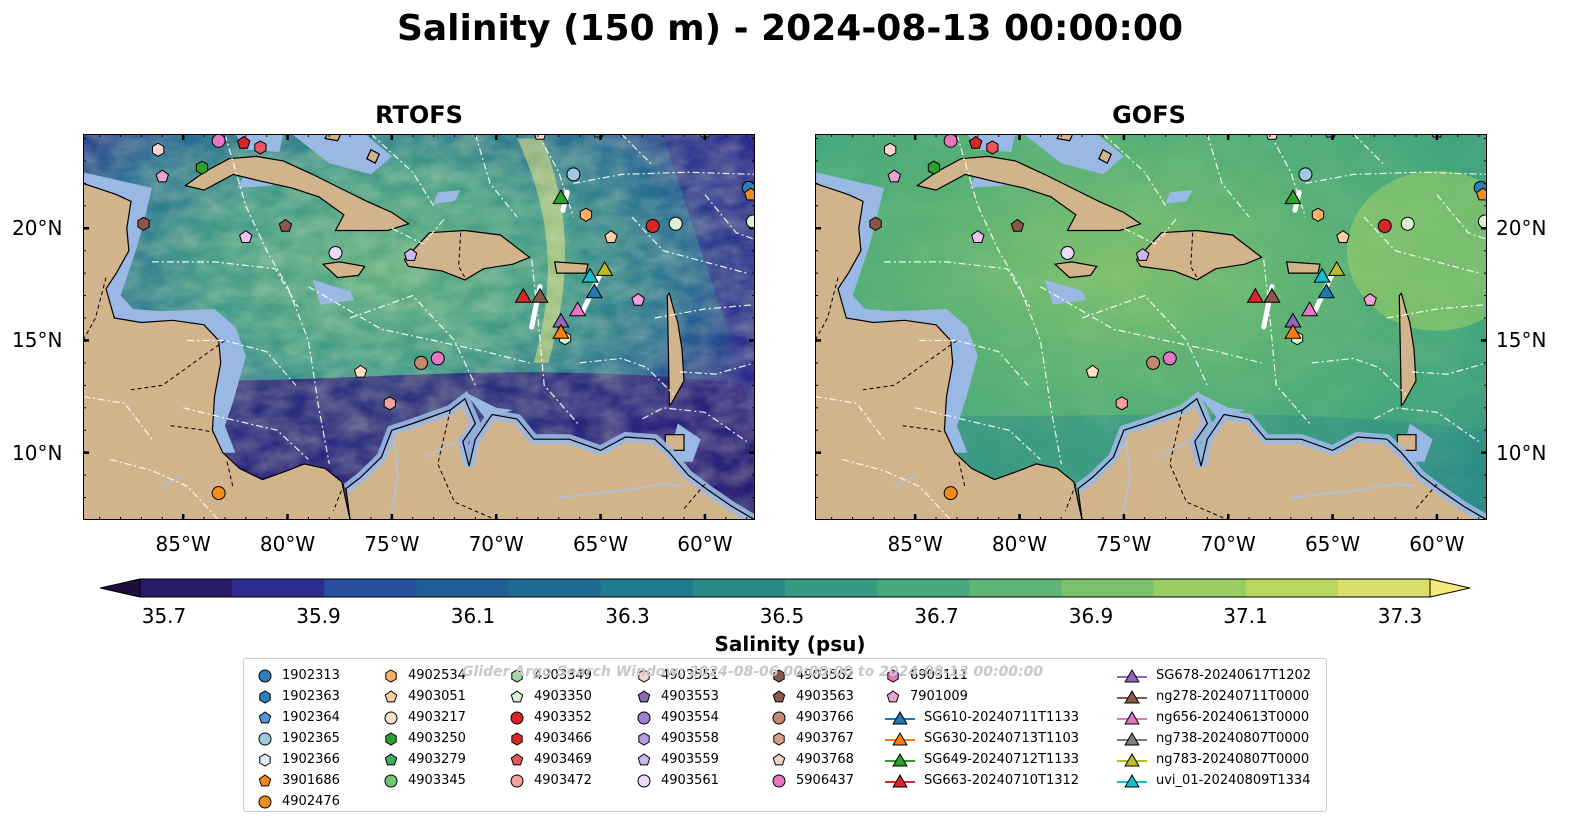  What do you see at coordinates (563, 780) in the screenshot?
I see `legend-label: 4903472` at bounding box center [563, 780].